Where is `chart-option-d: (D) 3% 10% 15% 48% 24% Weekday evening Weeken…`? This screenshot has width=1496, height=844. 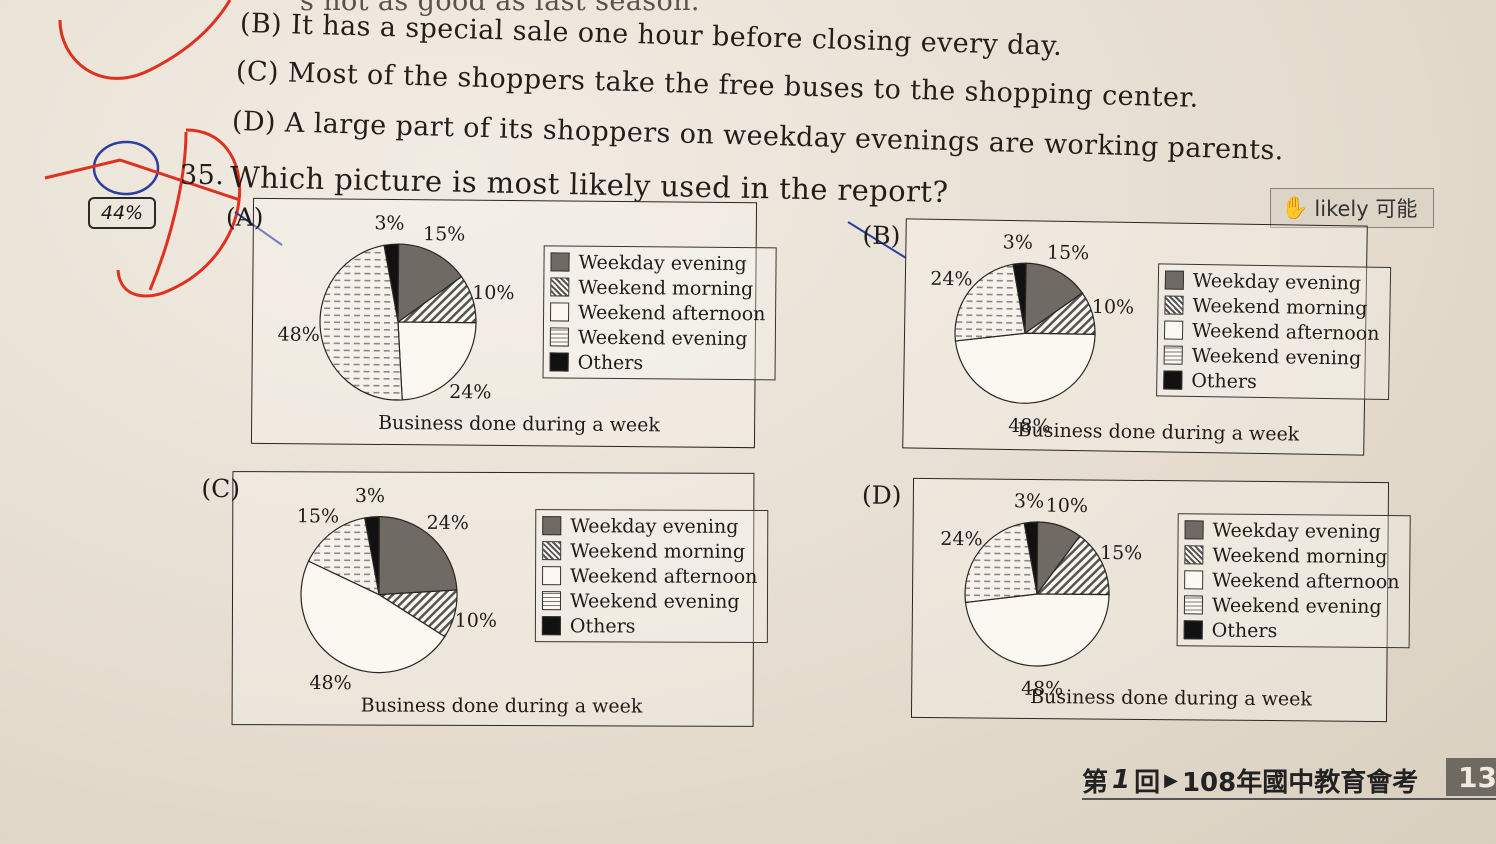 chart-option-d: (D) 3% 10% 15% 48% 24% Weekday evening Weeken… is located at coordinates (1137, 600).